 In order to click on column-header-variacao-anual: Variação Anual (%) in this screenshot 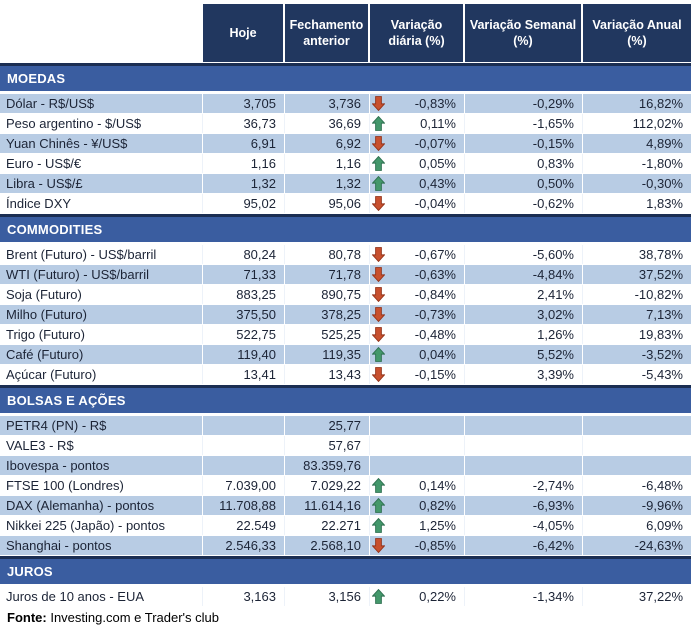, I will do `click(637, 33)`.